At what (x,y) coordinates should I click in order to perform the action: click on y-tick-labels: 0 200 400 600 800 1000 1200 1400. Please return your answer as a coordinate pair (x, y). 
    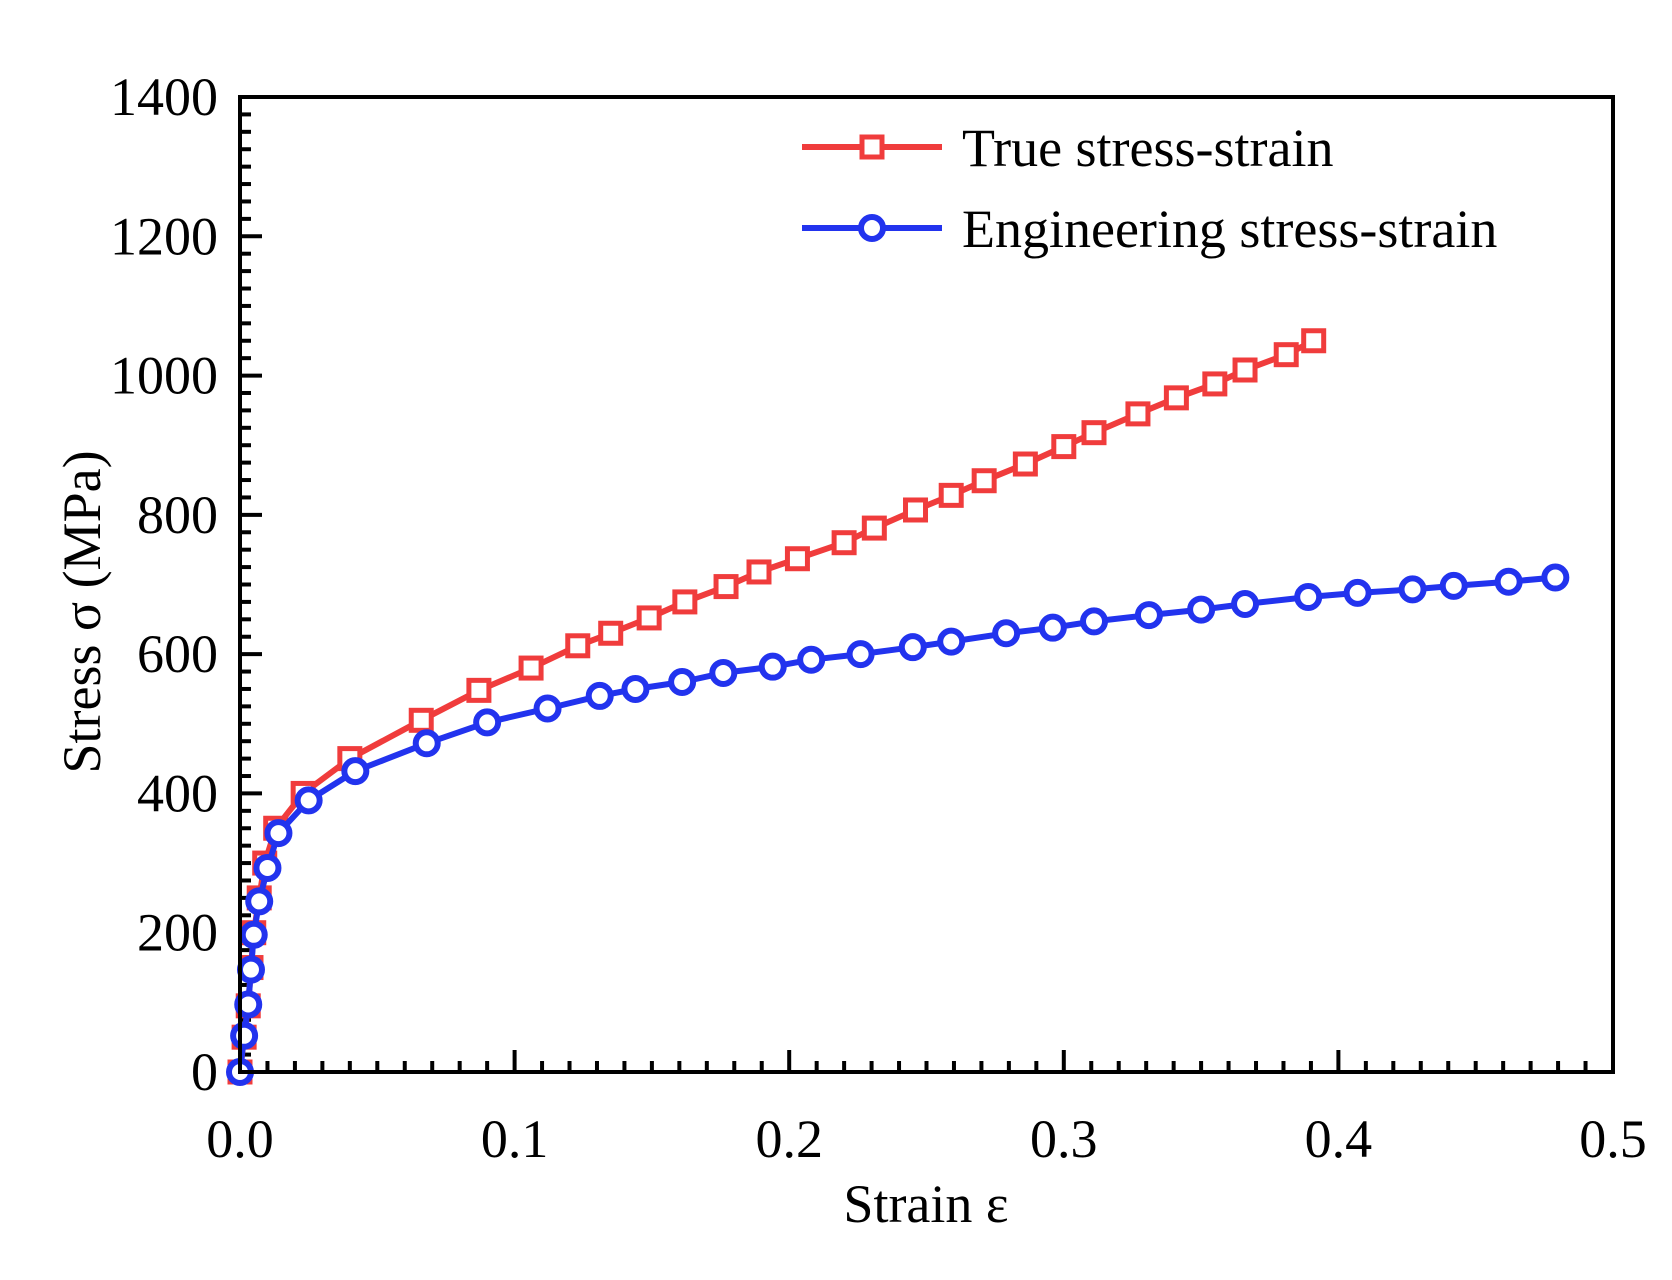
    Looking at the image, I should click on (164, 584).